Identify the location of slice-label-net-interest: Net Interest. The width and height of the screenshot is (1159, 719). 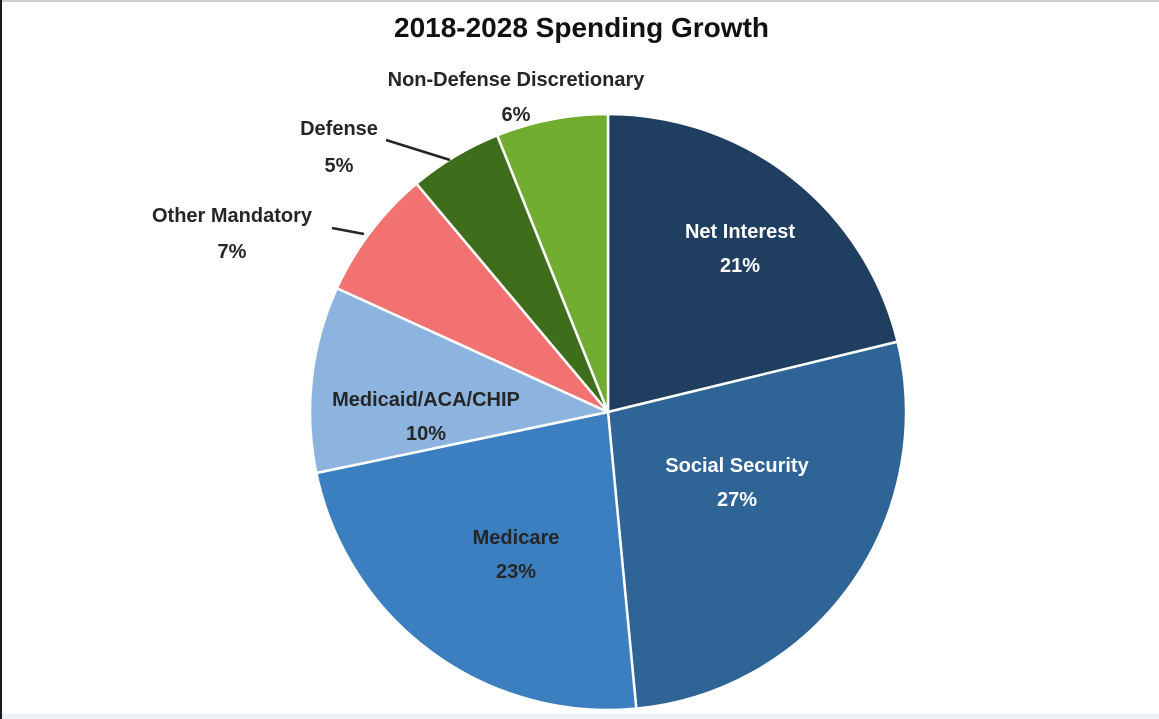
(740, 232).